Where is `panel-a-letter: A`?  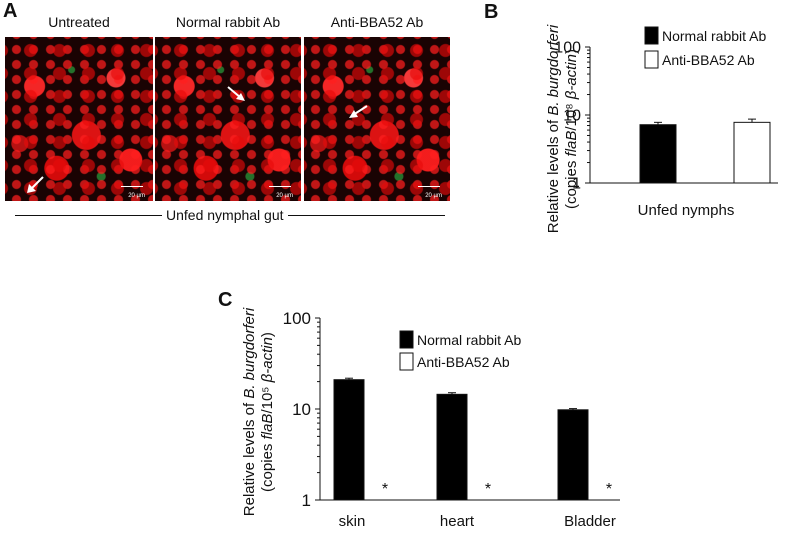
panel-a-letter: A is located at coordinates (10, 11).